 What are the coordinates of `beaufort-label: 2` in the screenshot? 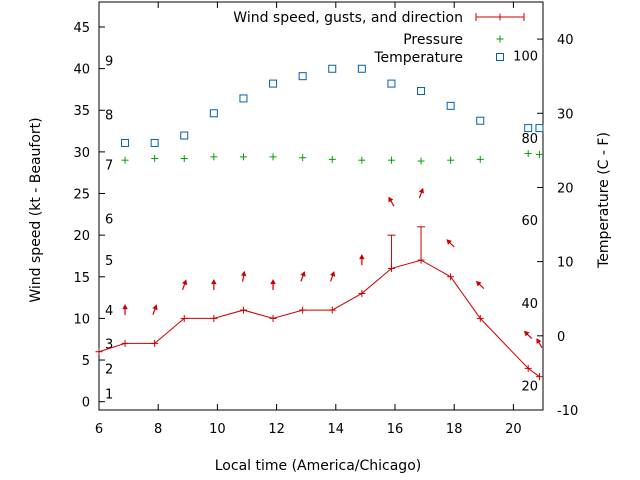 It's located at (109, 369).